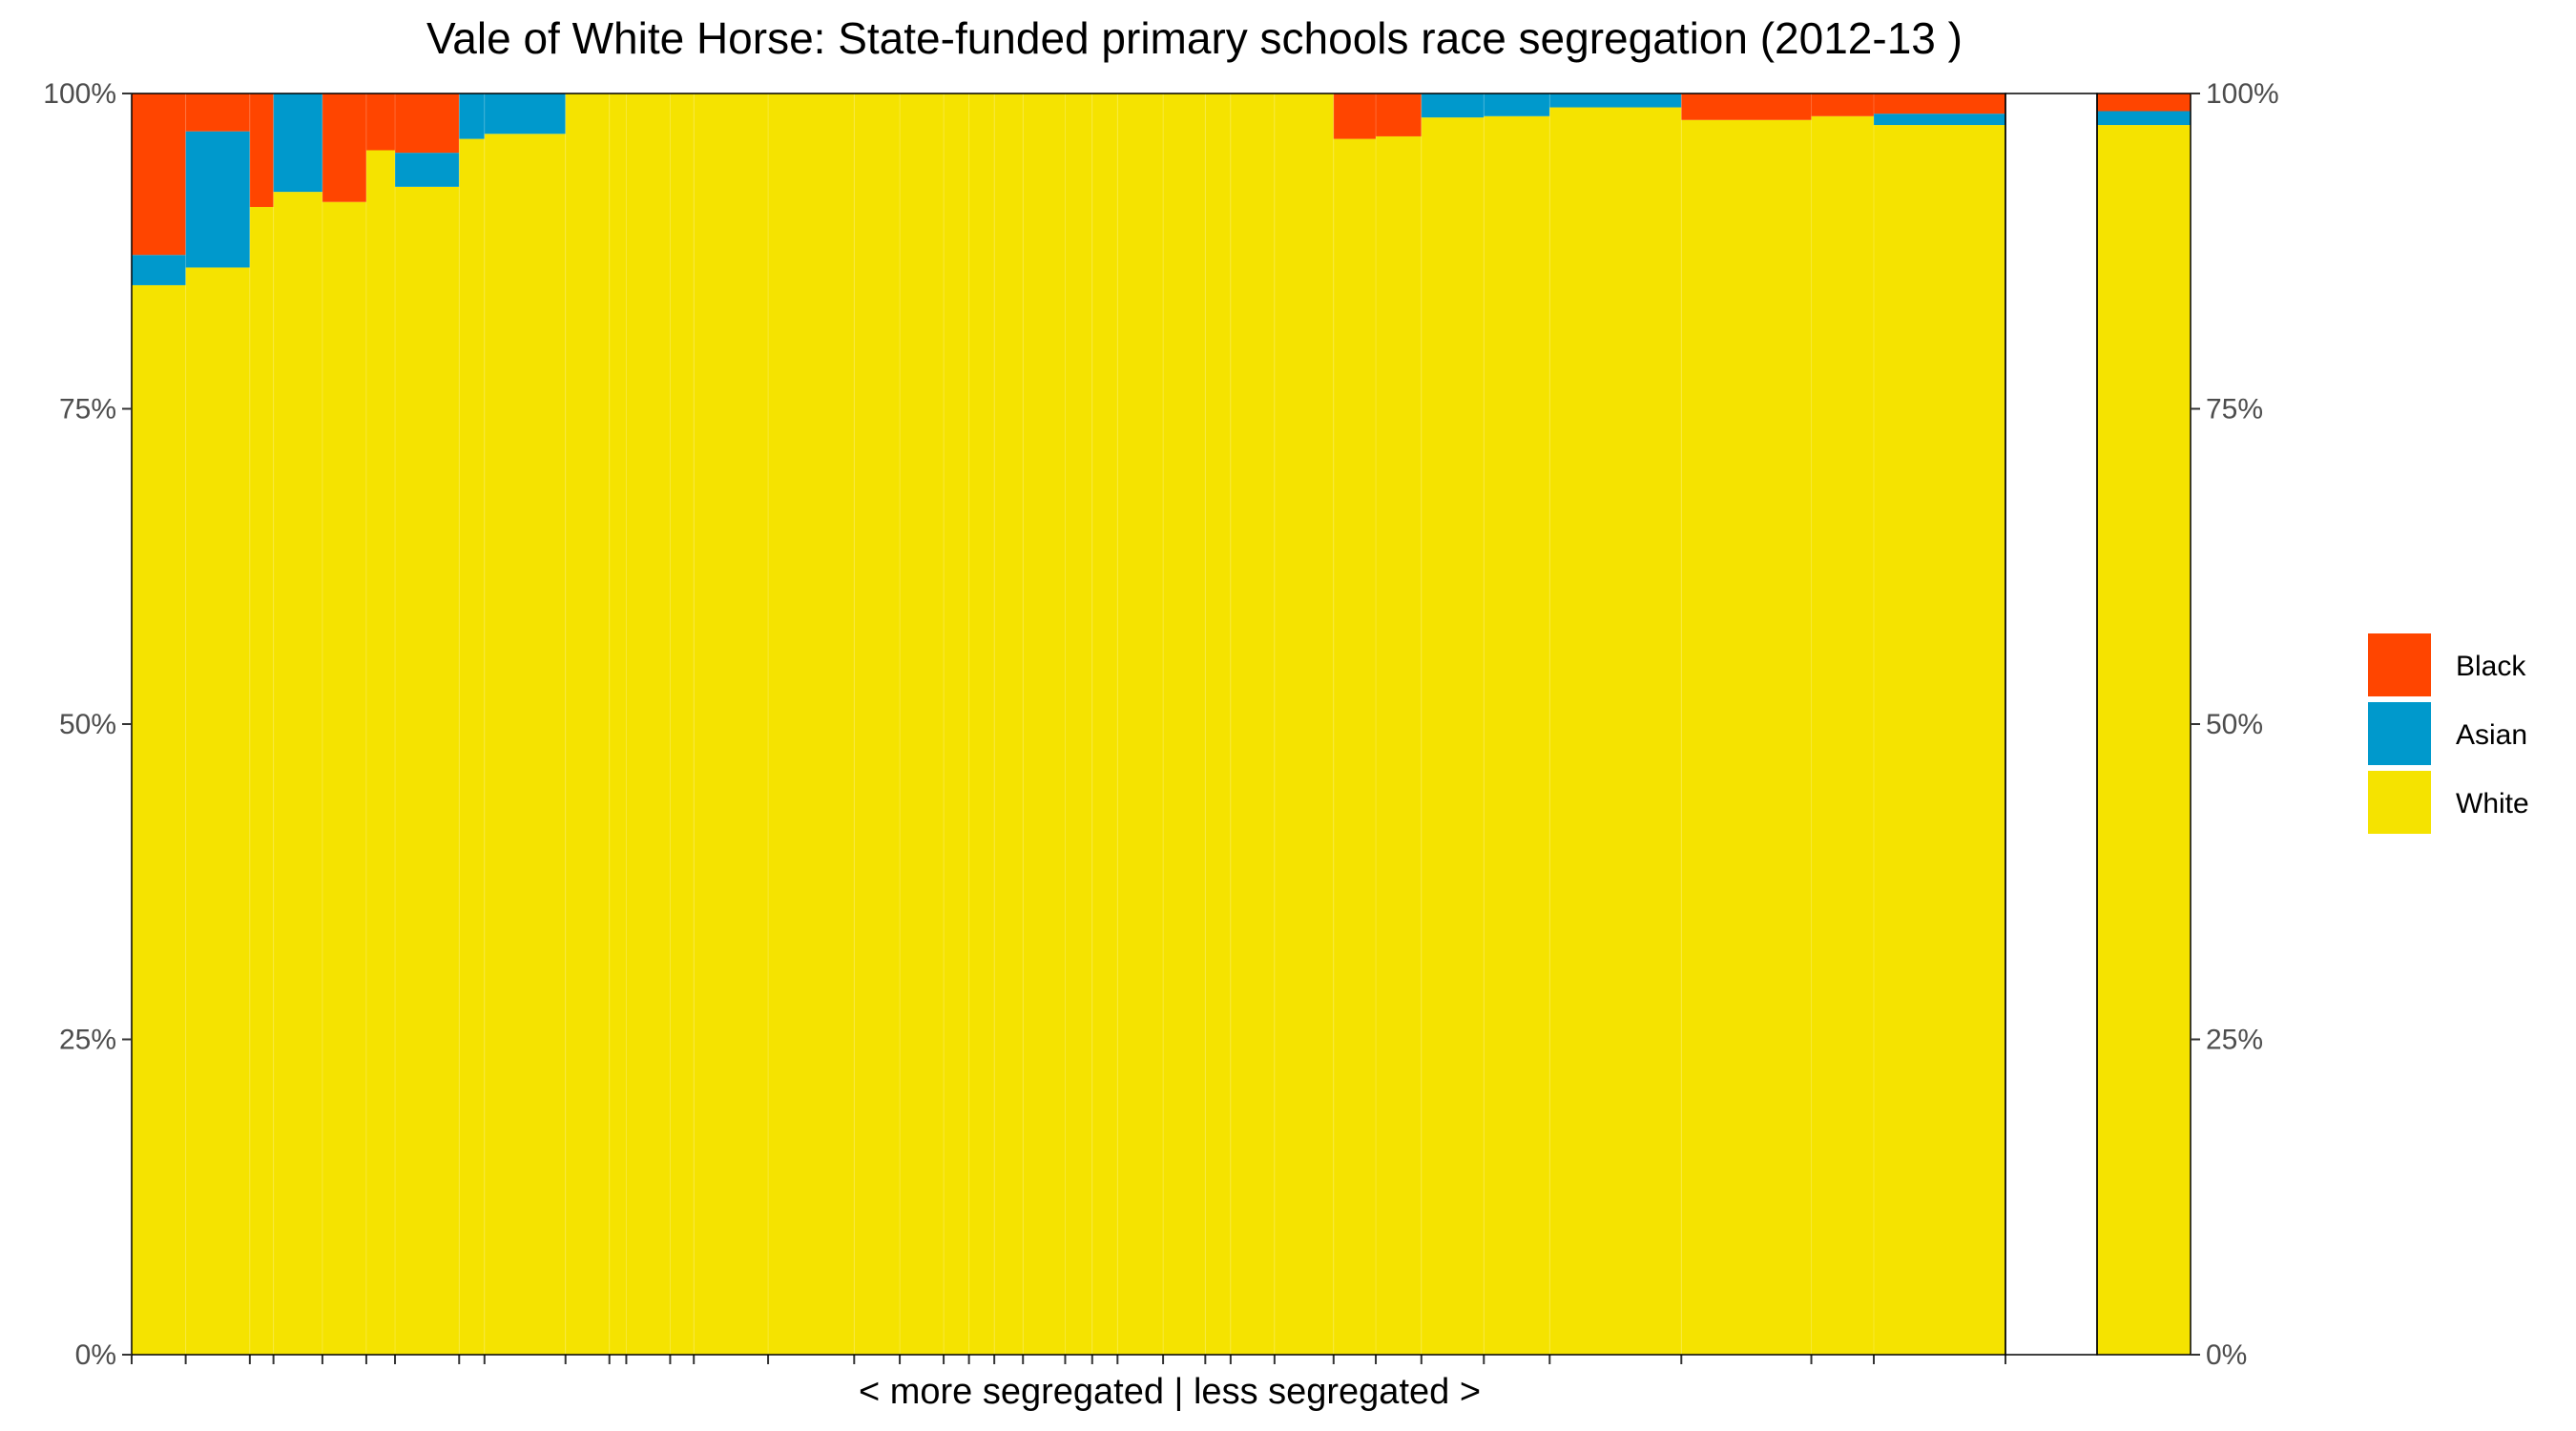 The image size is (2576, 1431). I want to click on bar-segment-asian-overall, so click(2144, 118).